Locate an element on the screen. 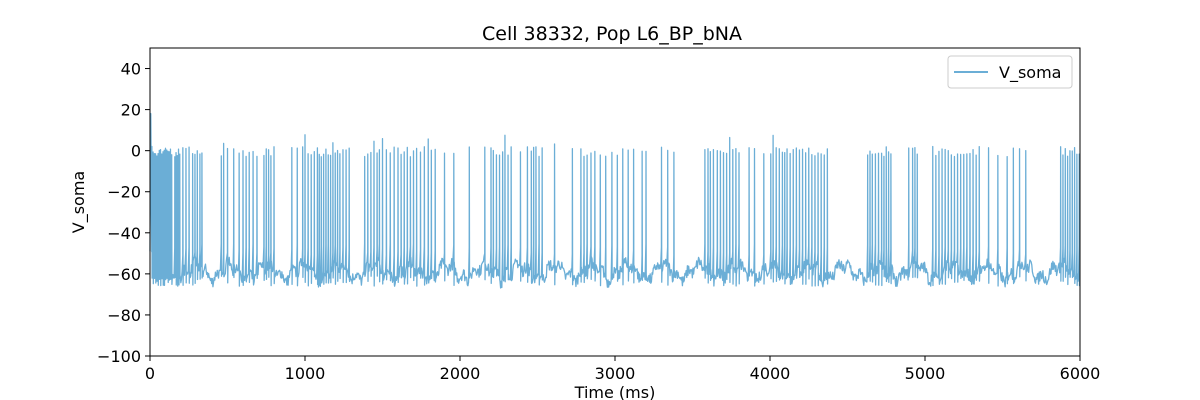  y-tick-label: 20 is located at coordinates (131, 110).